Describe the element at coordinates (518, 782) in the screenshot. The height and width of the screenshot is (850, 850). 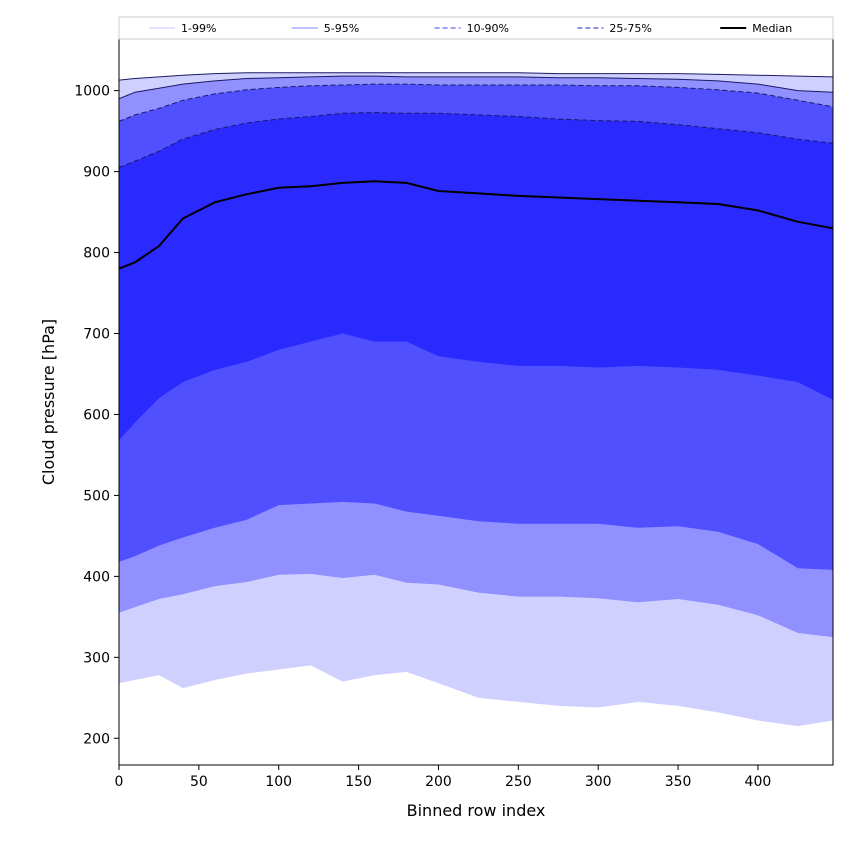
I see `x-tick-label: 250` at that location.